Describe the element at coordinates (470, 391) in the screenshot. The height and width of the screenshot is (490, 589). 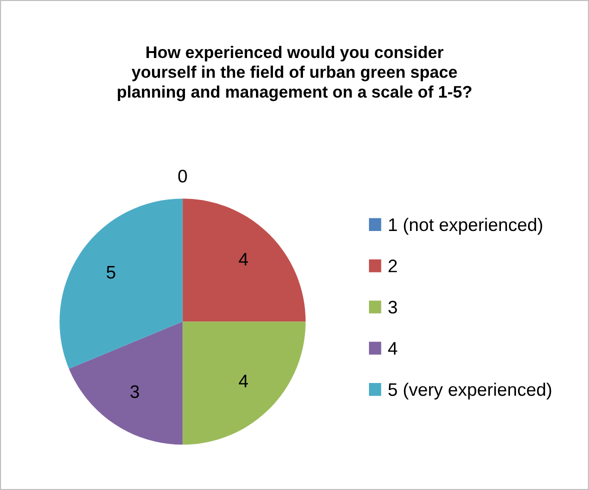
I see `legend-label: 5 (very experienced)` at that location.